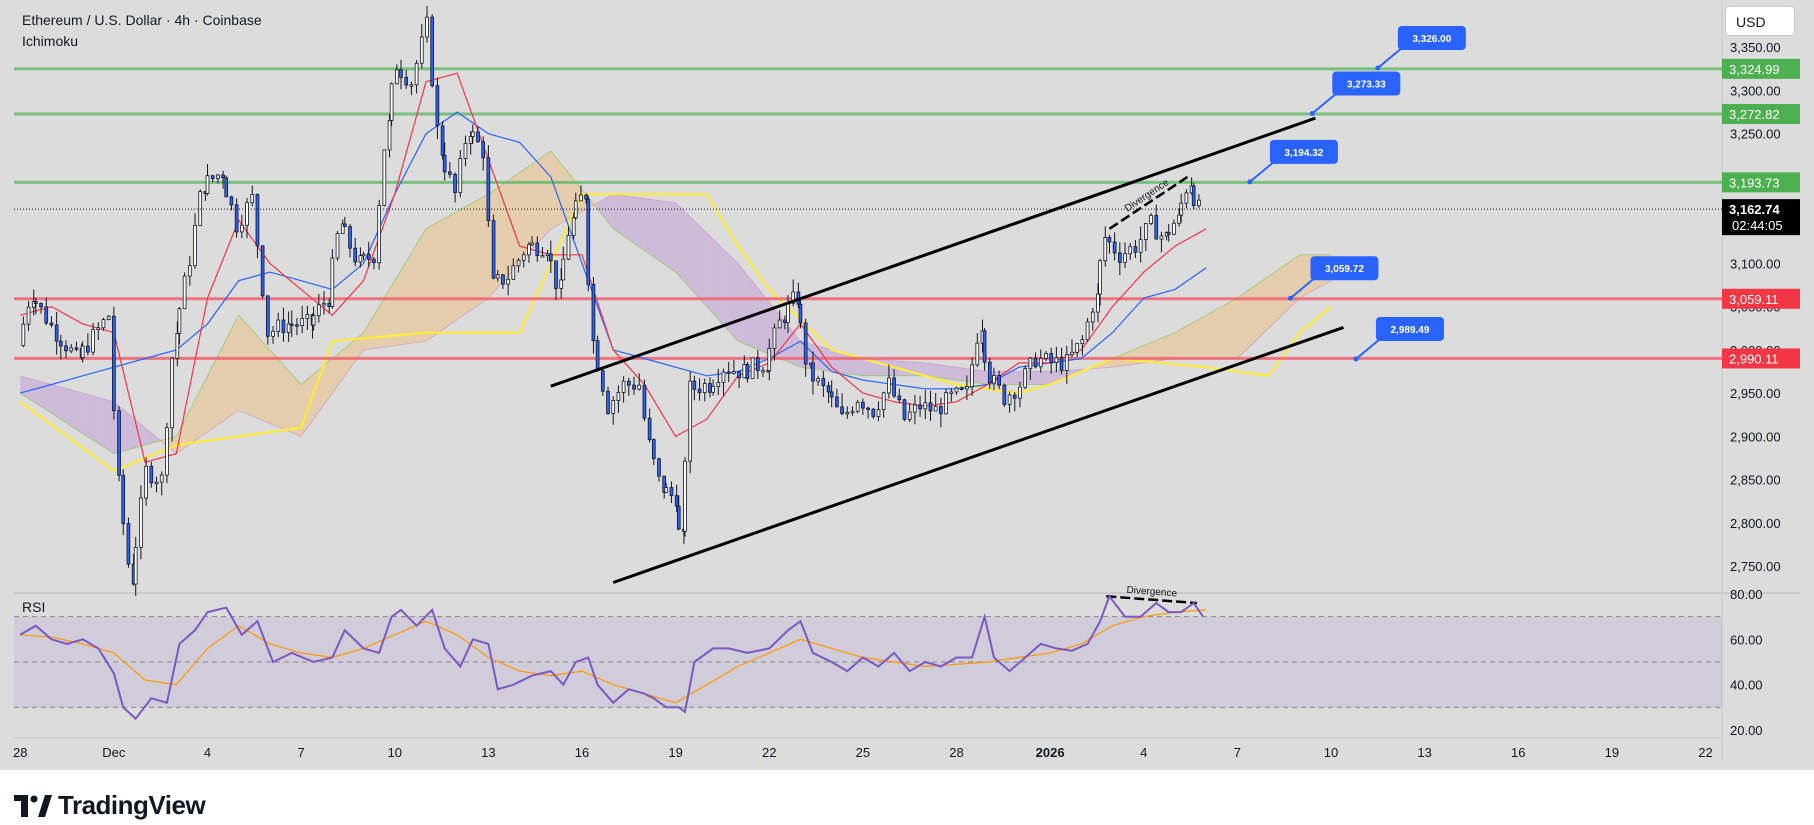  What do you see at coordinates (1424, 752) in the screenshot?
I see `time-tick-label: 13` at bounding box center [1424, 752].